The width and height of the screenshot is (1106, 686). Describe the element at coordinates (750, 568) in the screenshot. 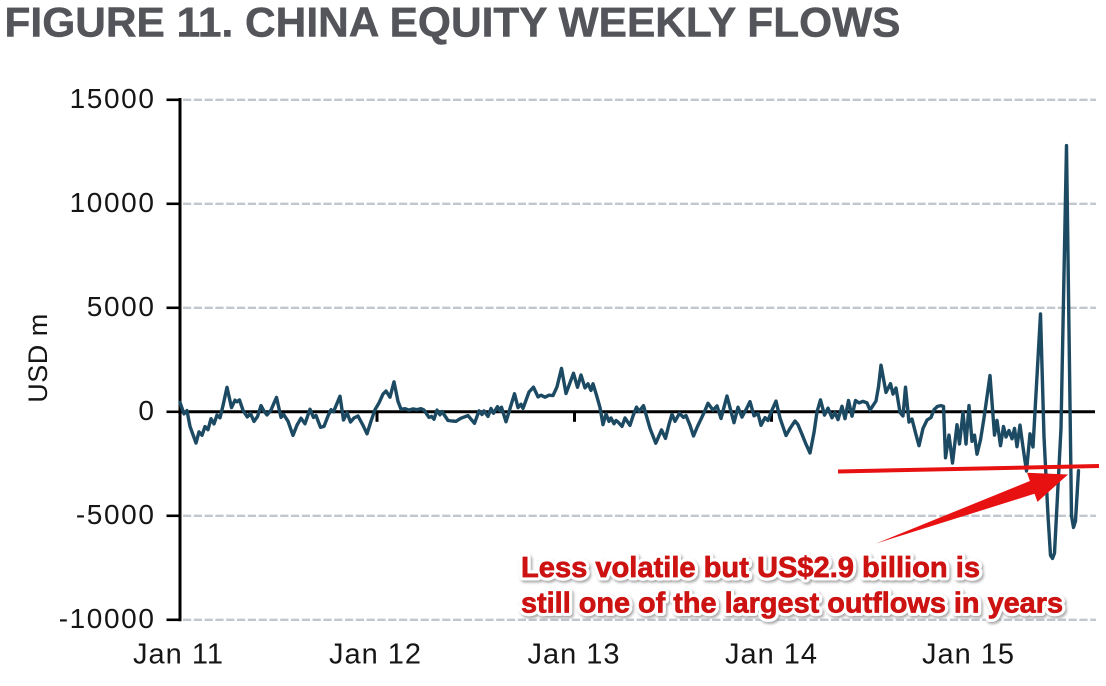

I see `svg-text:Less volatile but US$2.9 billi: Less volatile but US$2.9 billion is` at that location.